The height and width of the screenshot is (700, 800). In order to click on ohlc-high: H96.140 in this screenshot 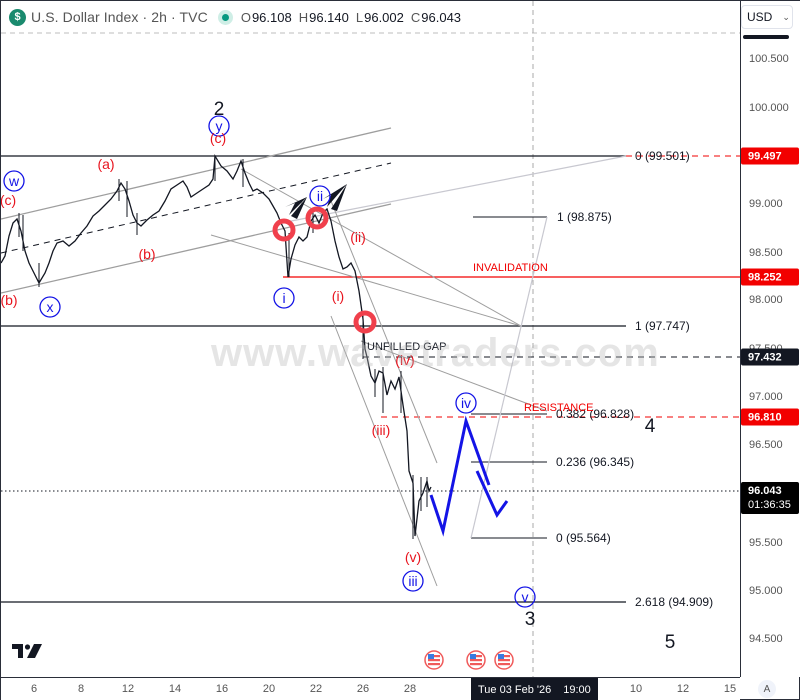, I will do `click(324, 17)`.